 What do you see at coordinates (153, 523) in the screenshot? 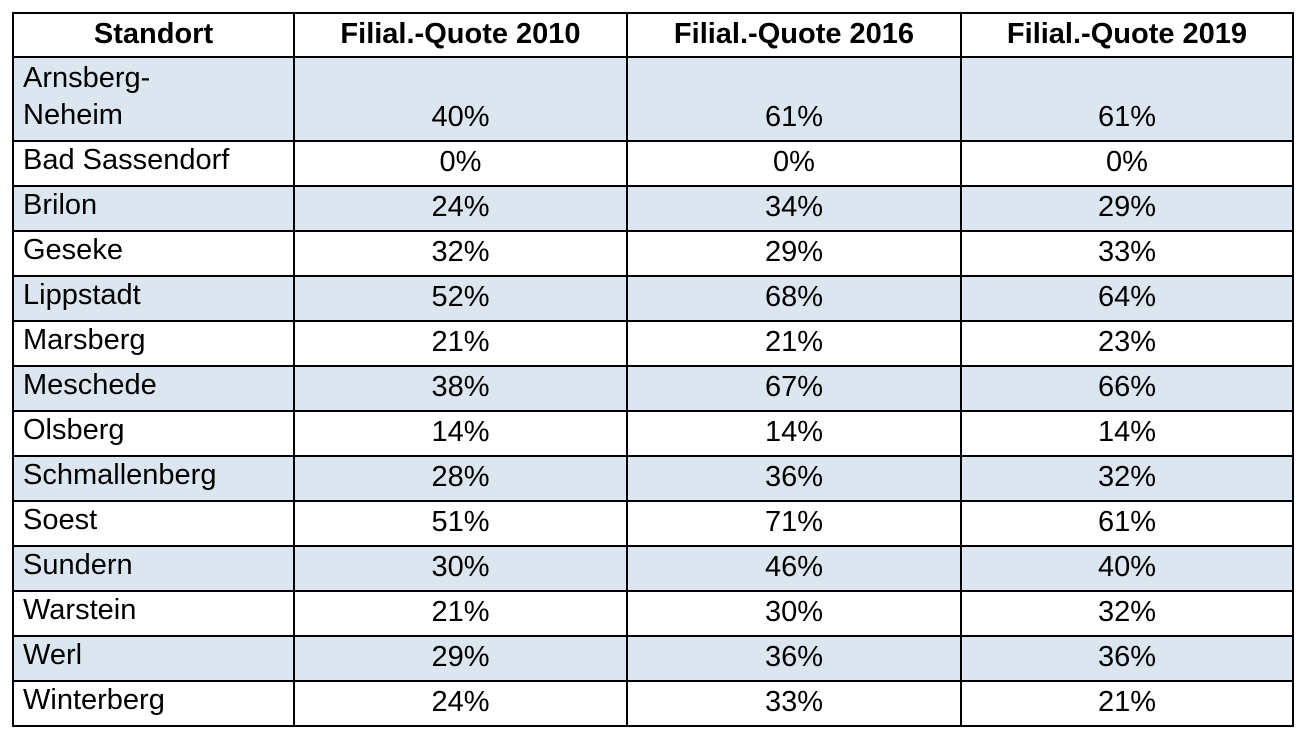
I see `cell-standort: Soest` at bounding box center [153, 523].